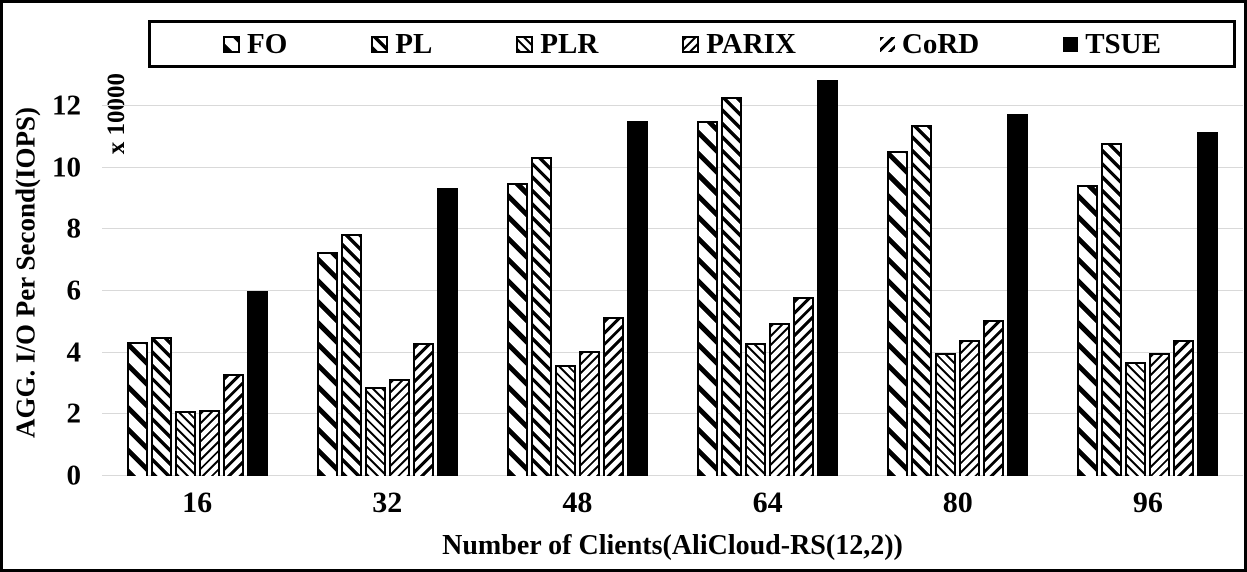 The image size is (1247, 572). What do you see at coordinates (751, 43) in the screenshot?
I see `legend-label: PARIX` at bounding box center [751, 43].